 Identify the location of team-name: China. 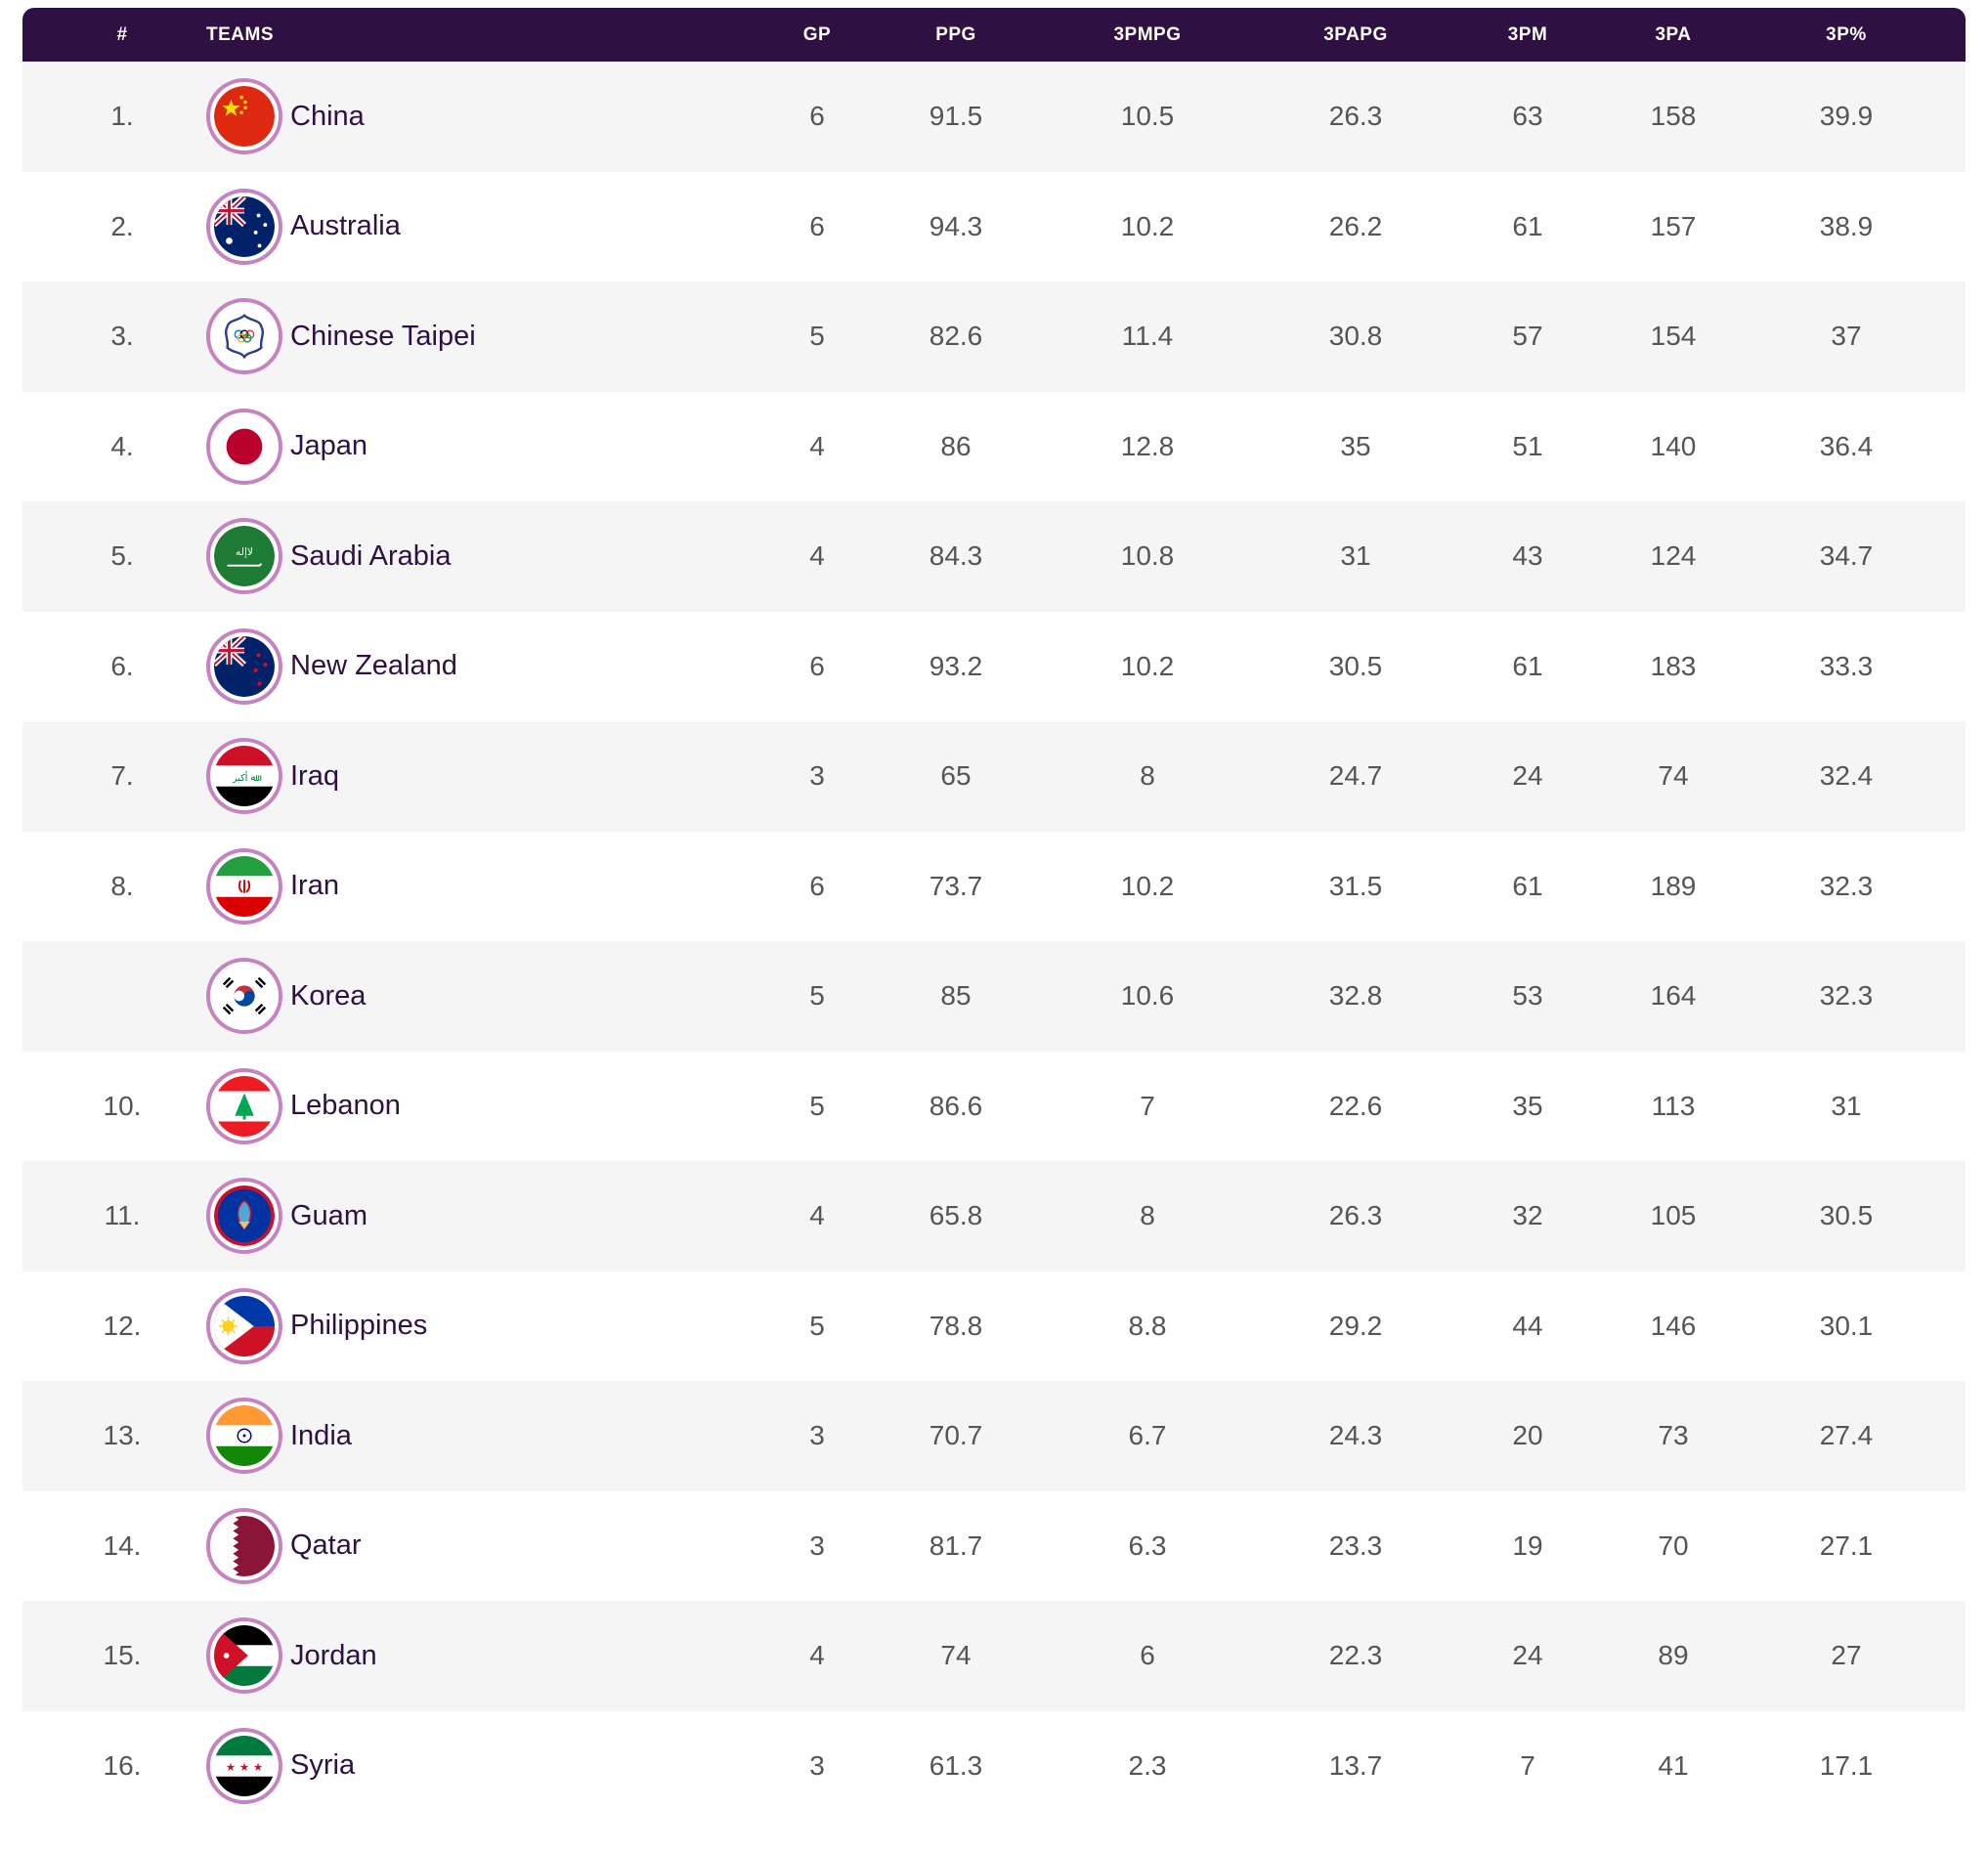
(327, 116).